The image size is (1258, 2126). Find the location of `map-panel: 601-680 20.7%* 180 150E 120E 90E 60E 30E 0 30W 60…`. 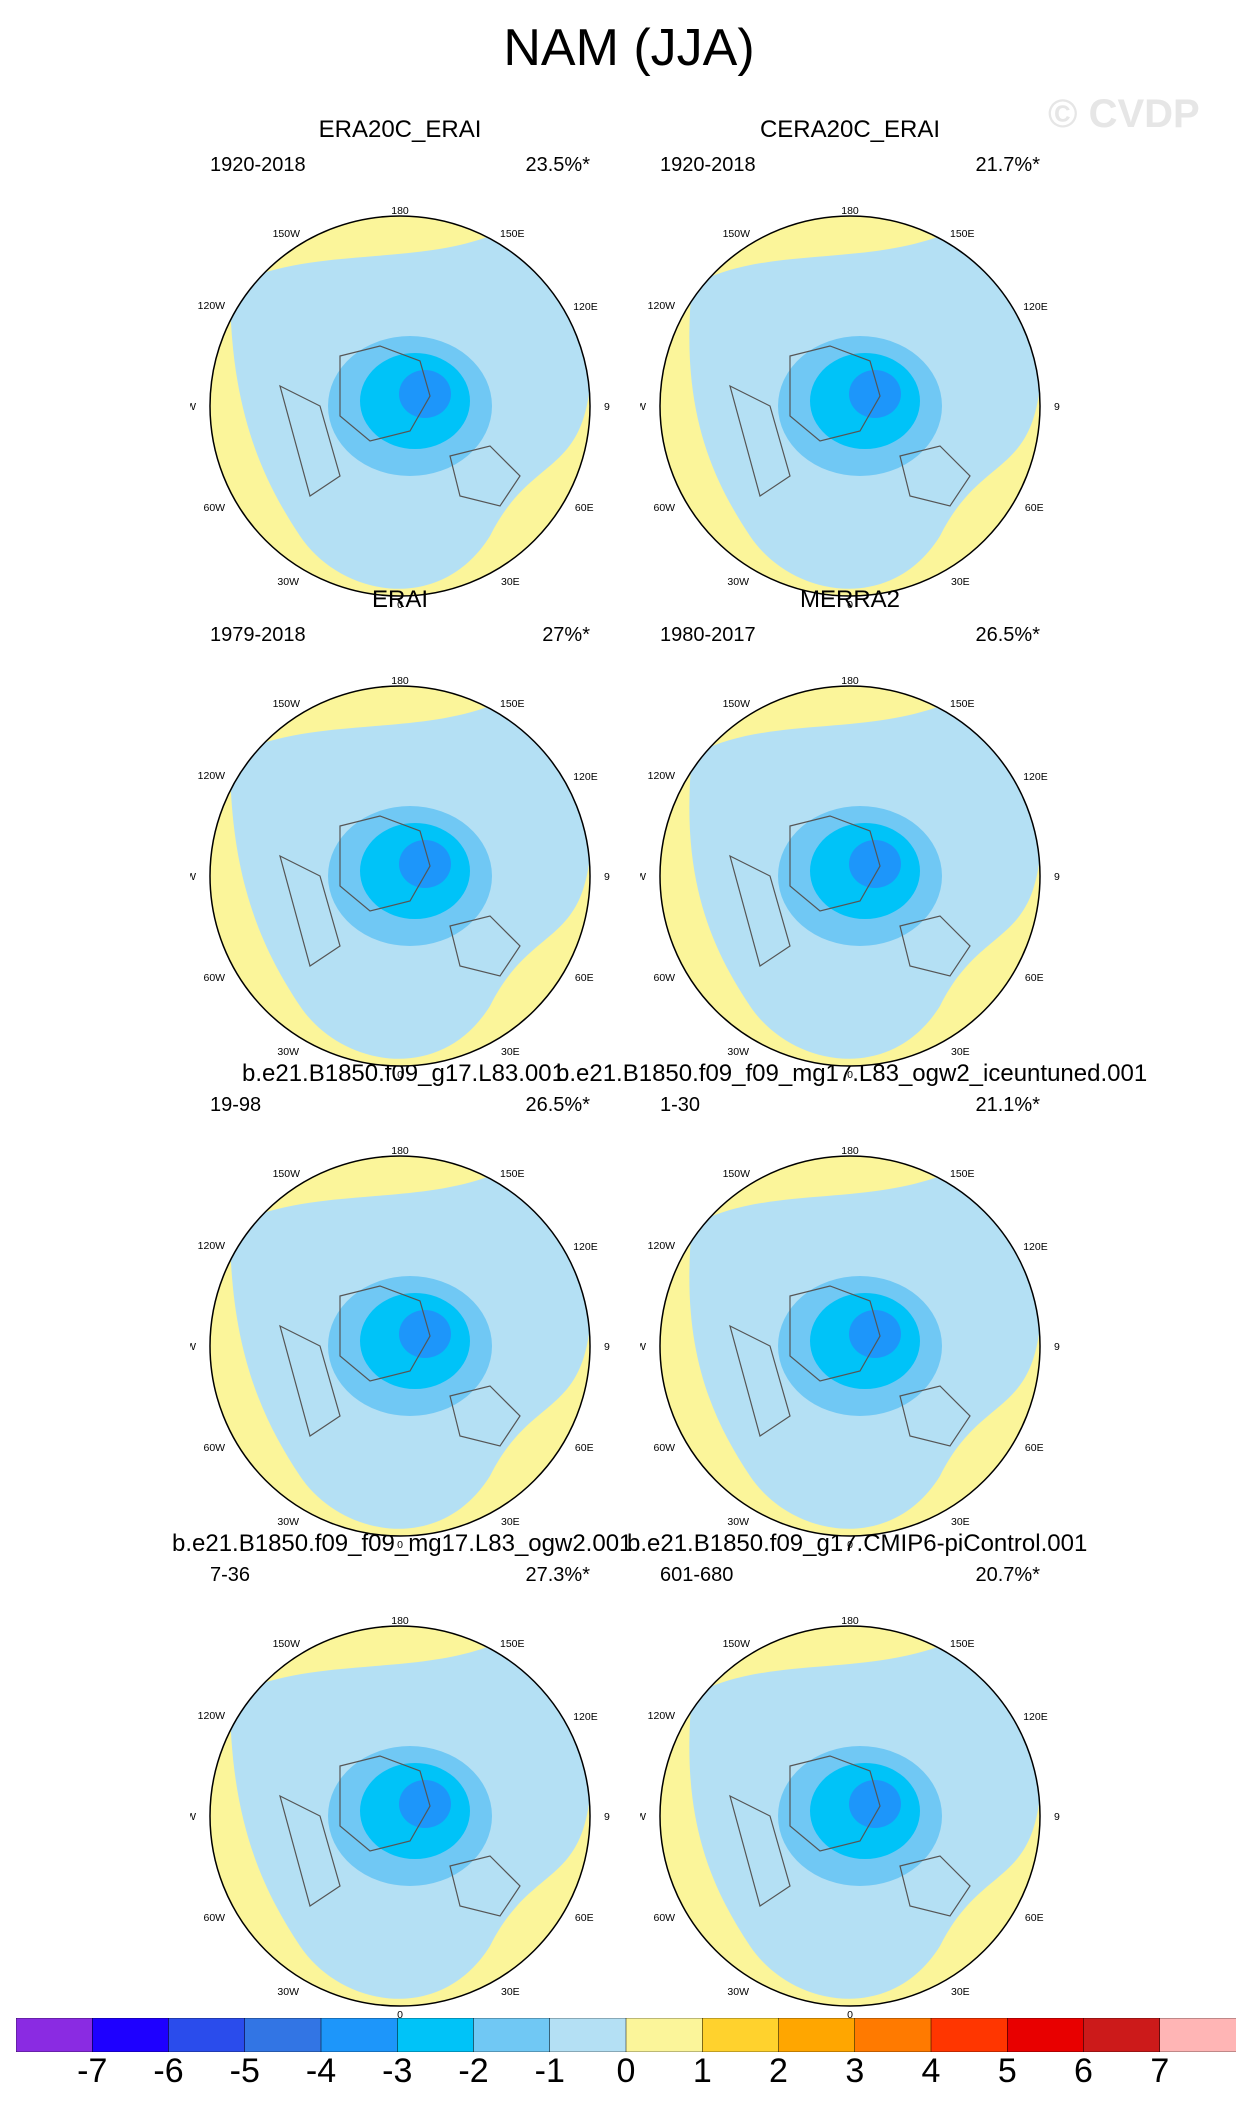

map-panel: 601-680 20.7%* 180 150E 120E 90E 60E 30E 0 30W 60… is located at coordinates (848, 1773).